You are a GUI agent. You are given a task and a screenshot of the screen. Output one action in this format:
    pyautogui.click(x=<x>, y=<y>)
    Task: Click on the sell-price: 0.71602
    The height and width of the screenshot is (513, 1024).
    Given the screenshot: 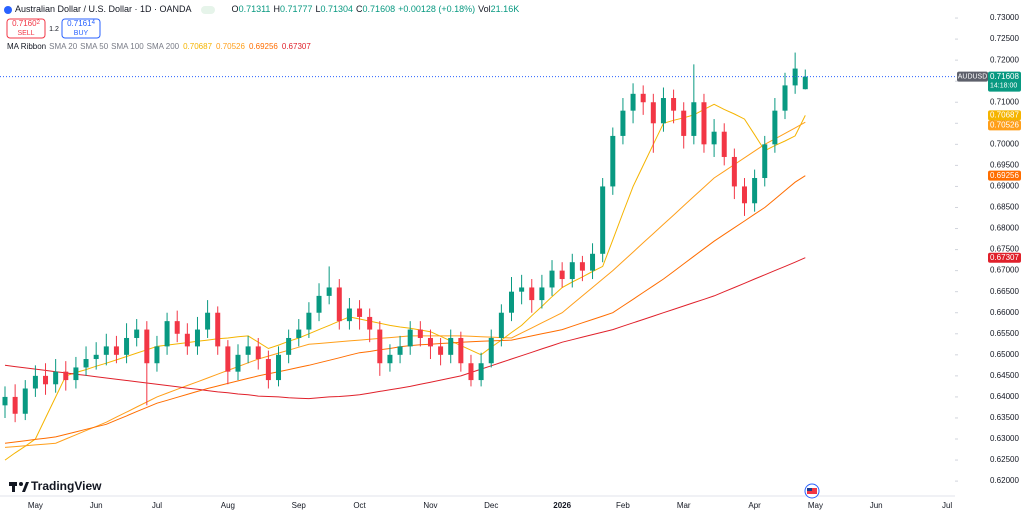 What is the action you would take?
    pyautogui.click(x=26, y=23)
    